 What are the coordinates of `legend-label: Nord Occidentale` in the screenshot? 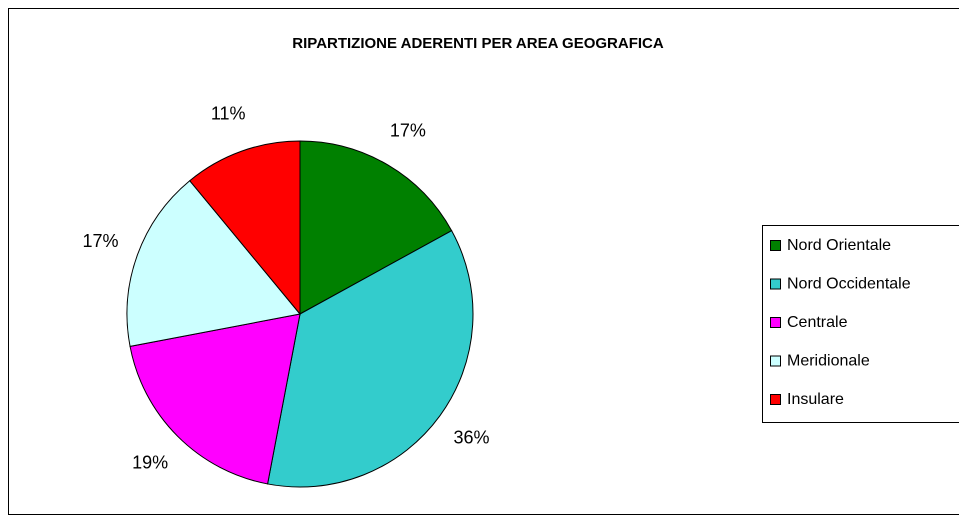 It's located at (849, 284).